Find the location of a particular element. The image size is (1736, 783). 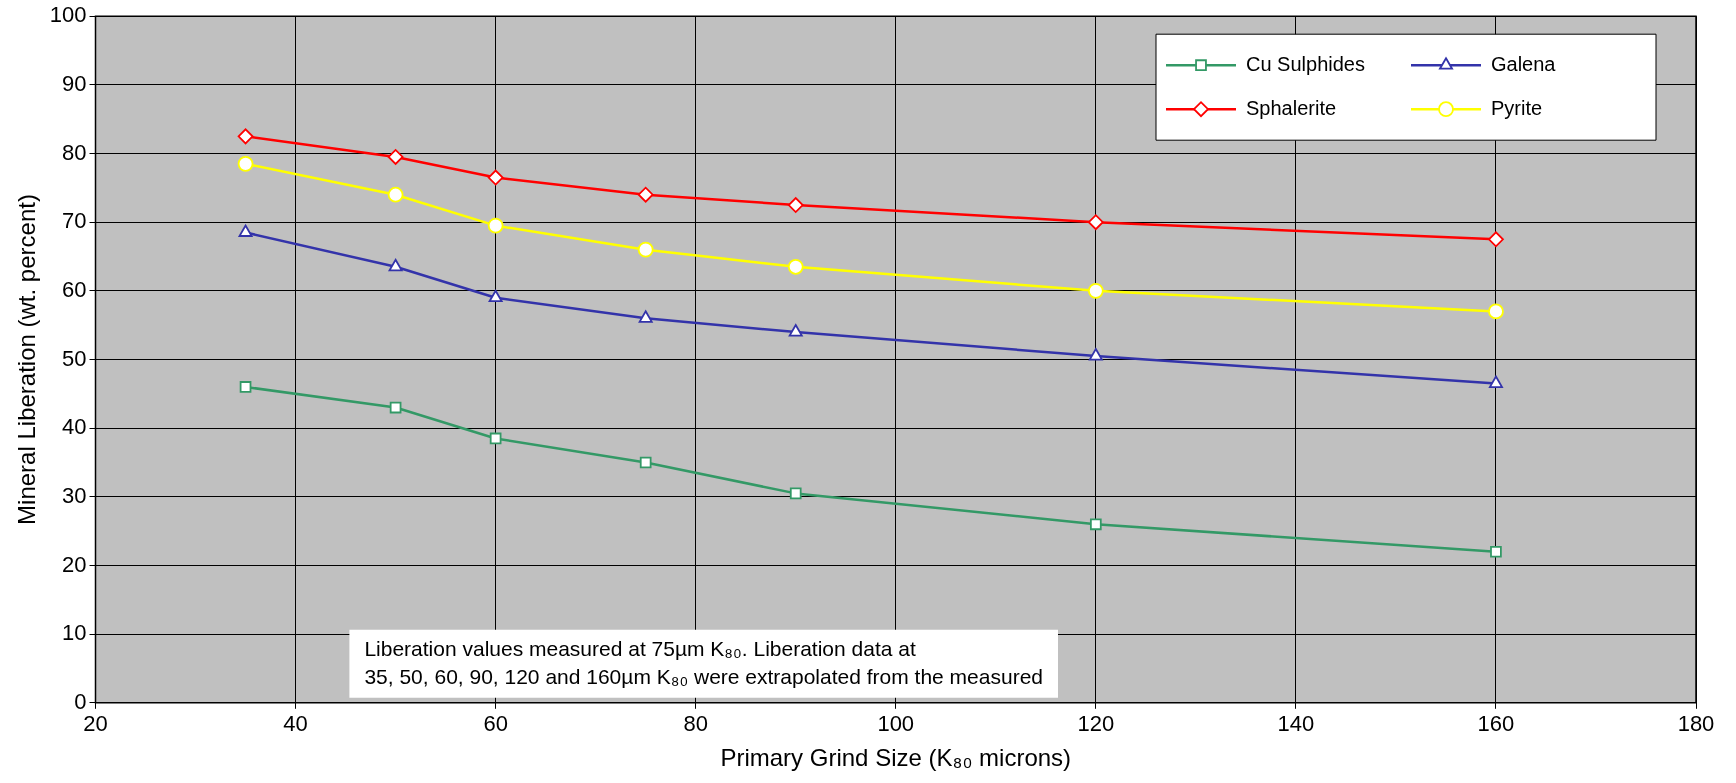

x-tick-label: 60 is located at coordinates (495, 724).